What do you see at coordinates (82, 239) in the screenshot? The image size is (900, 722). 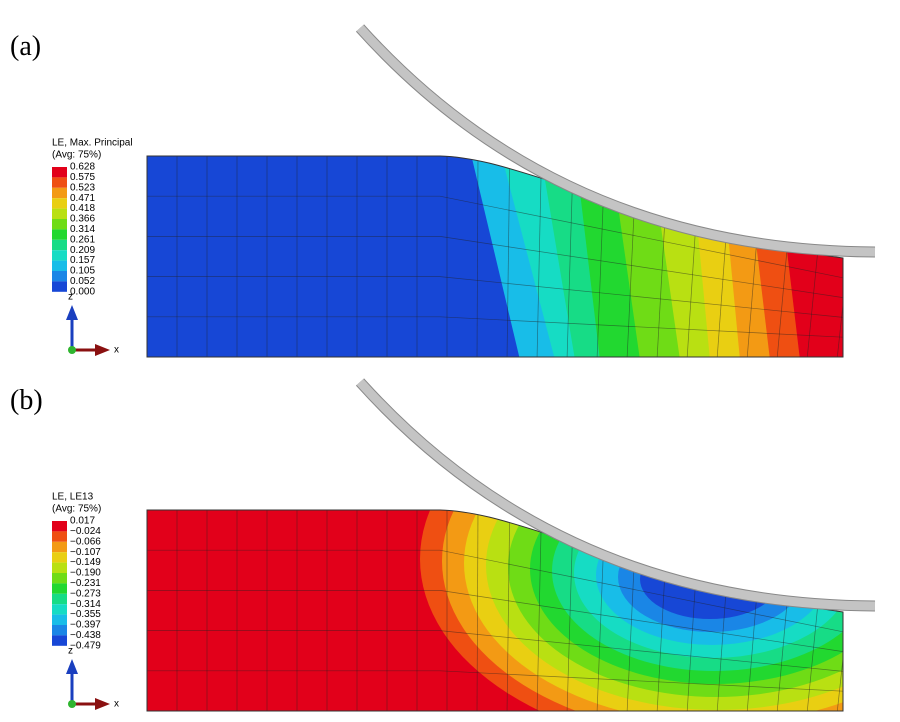 I see `legend-value: 0.261` at bounding box center [82, 239].